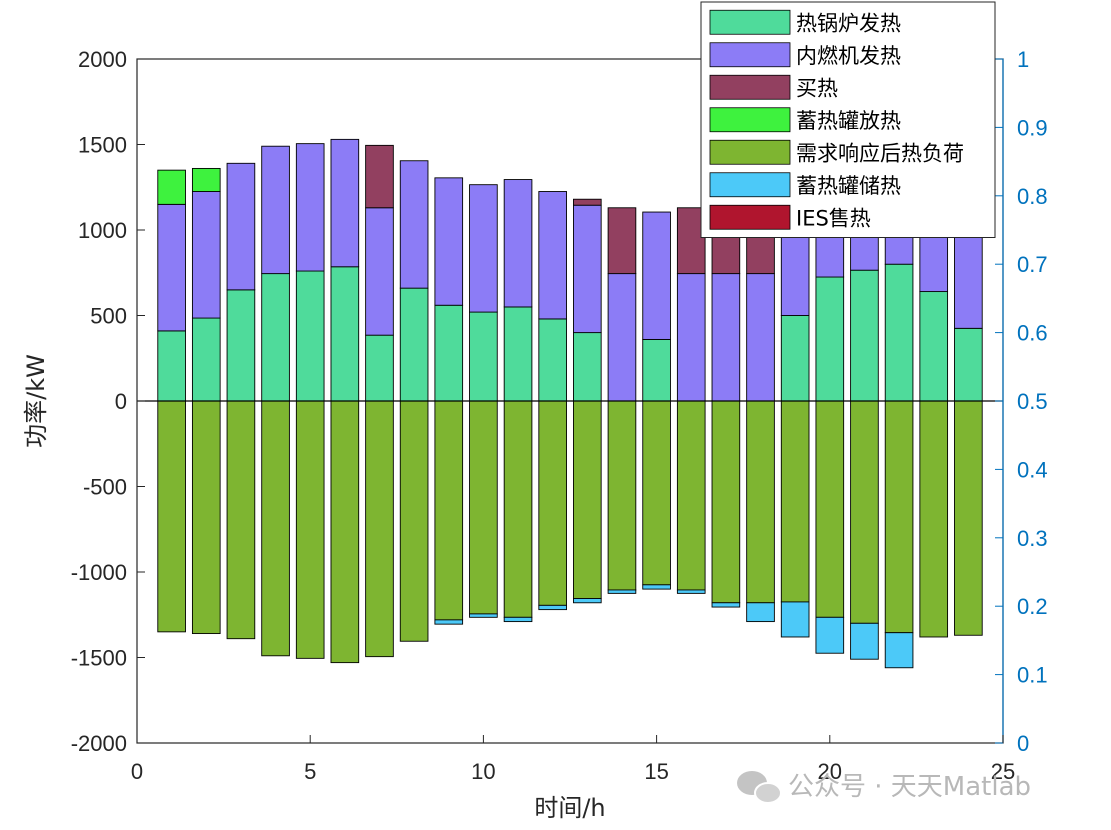 The image size is (1111, 830). What do you see at coordinates (379, 529) in the screenshot?
I see `bar-s4-h7` at bounding box center [379, 529].